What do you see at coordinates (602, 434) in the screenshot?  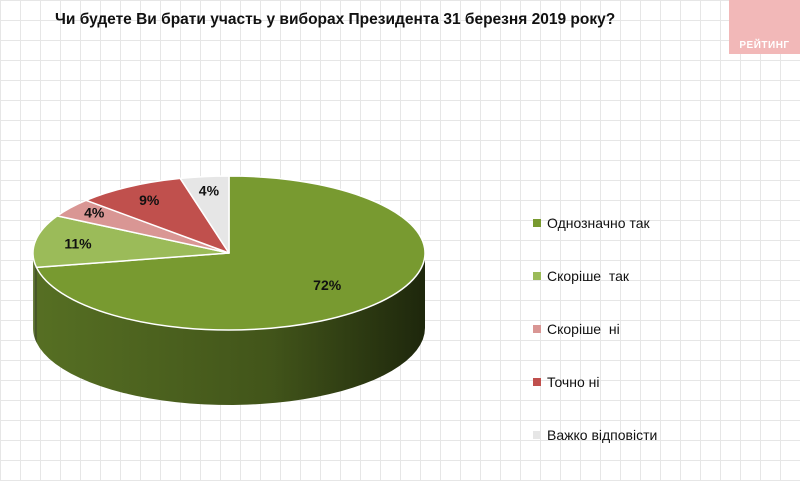 I see `legend-label-5: Важко відповісти` at bounding box center [602, 434].